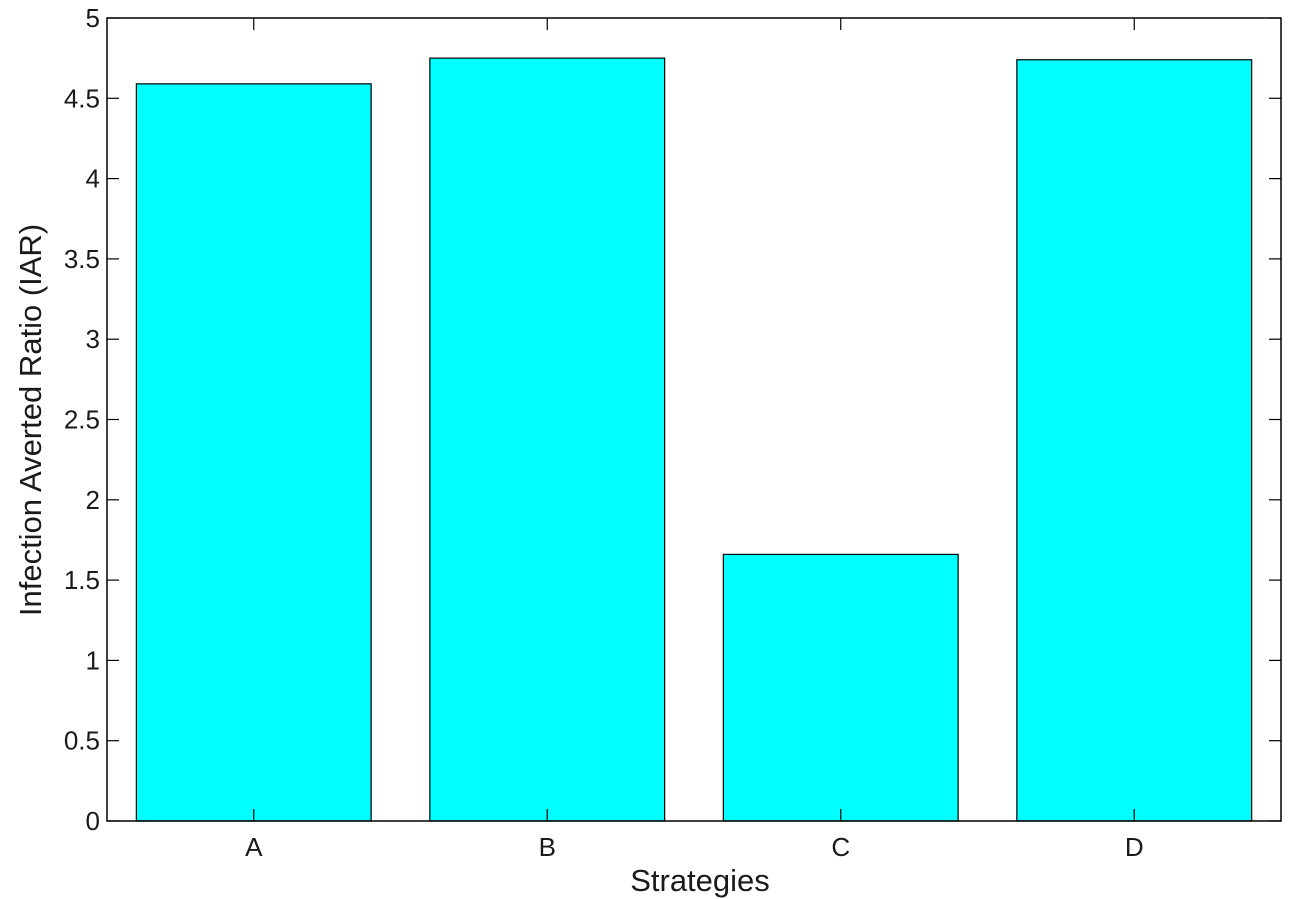 The image size is (1301, 899). What do you see at coordinates (93, 500) in the screenshot?
I see `y-tick-label: 2` at bounding box center [93, 500].